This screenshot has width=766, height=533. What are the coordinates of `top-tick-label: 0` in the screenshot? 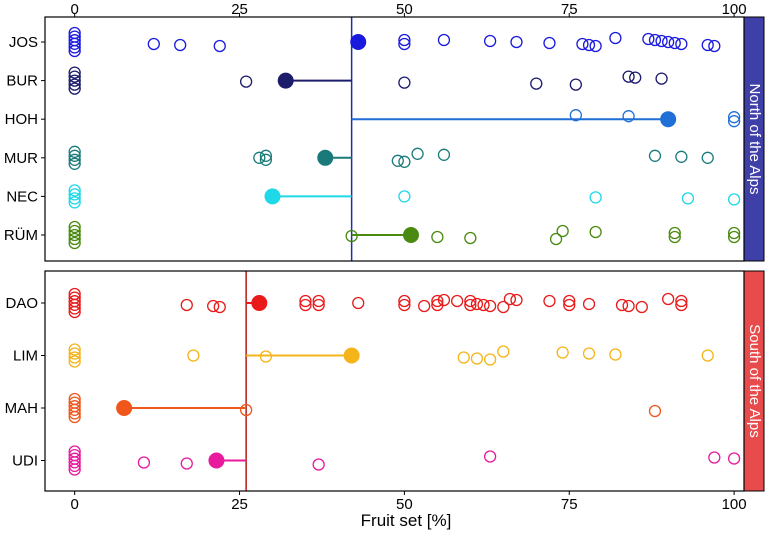 It's located at (75, 9).